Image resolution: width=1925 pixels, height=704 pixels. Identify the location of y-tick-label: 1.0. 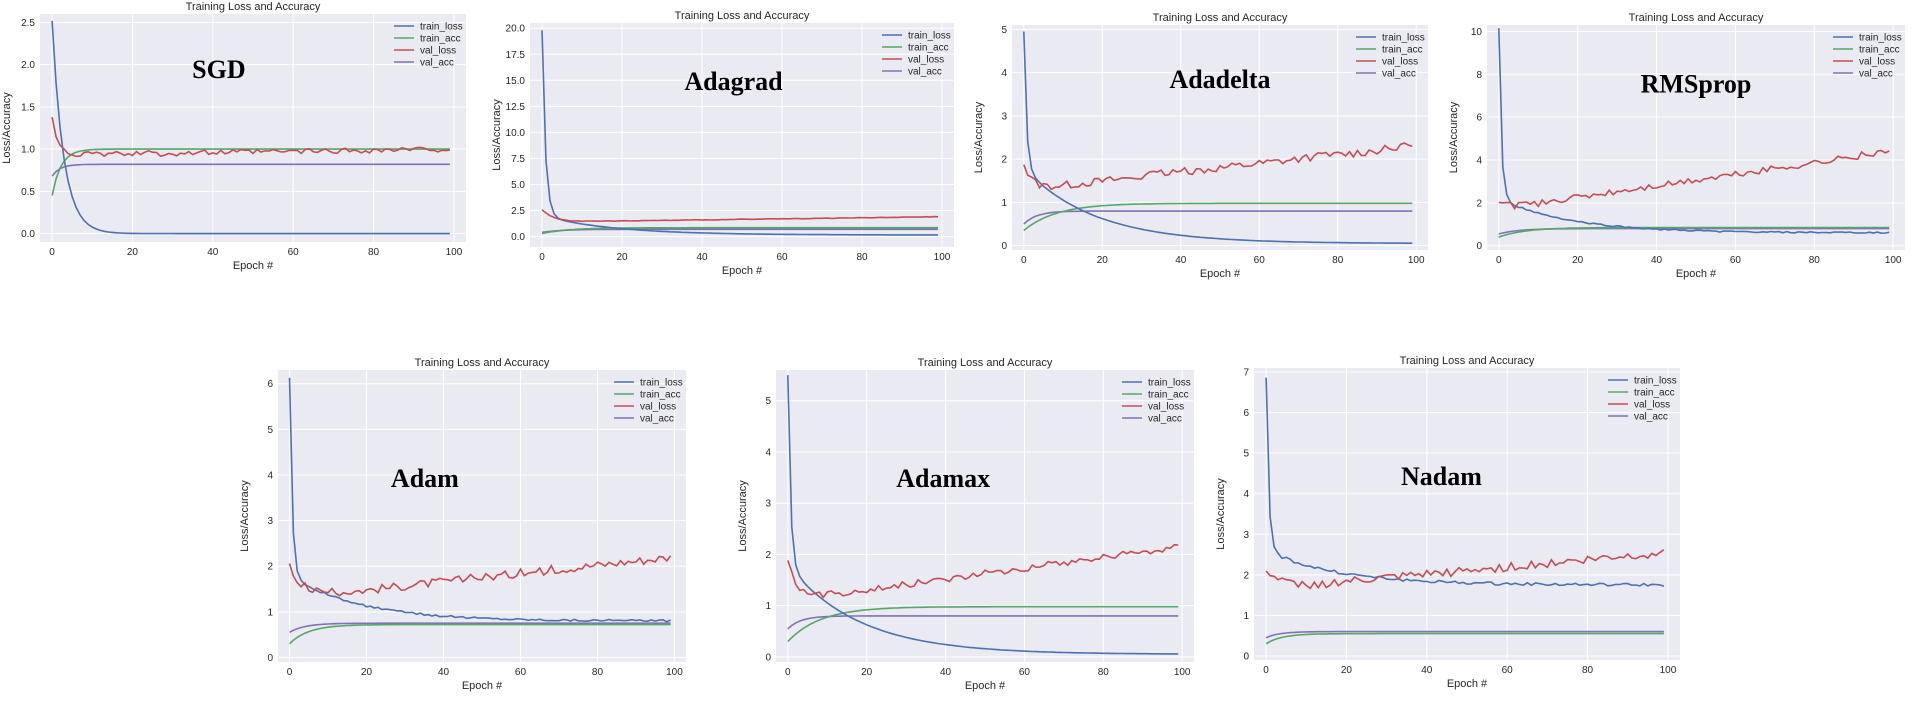
(28, 150).